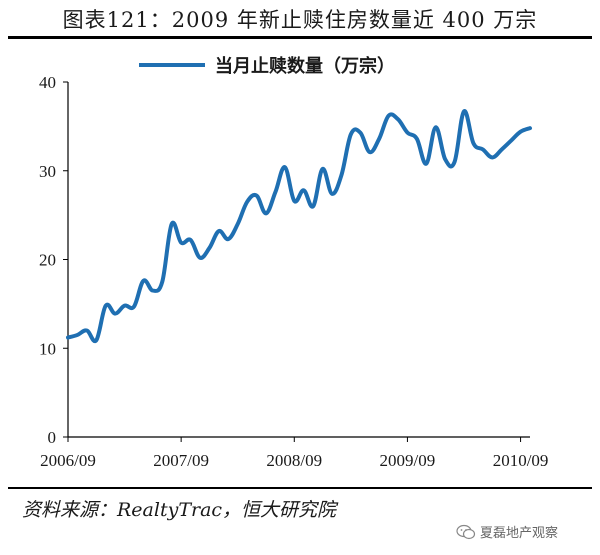 Image resolution: width=600 pixels, height=555 pixels. Describe the element at coordinates (305, 66) in the screenshot. I see `legend-label: 当月止赎数量（万宗）` at that location.